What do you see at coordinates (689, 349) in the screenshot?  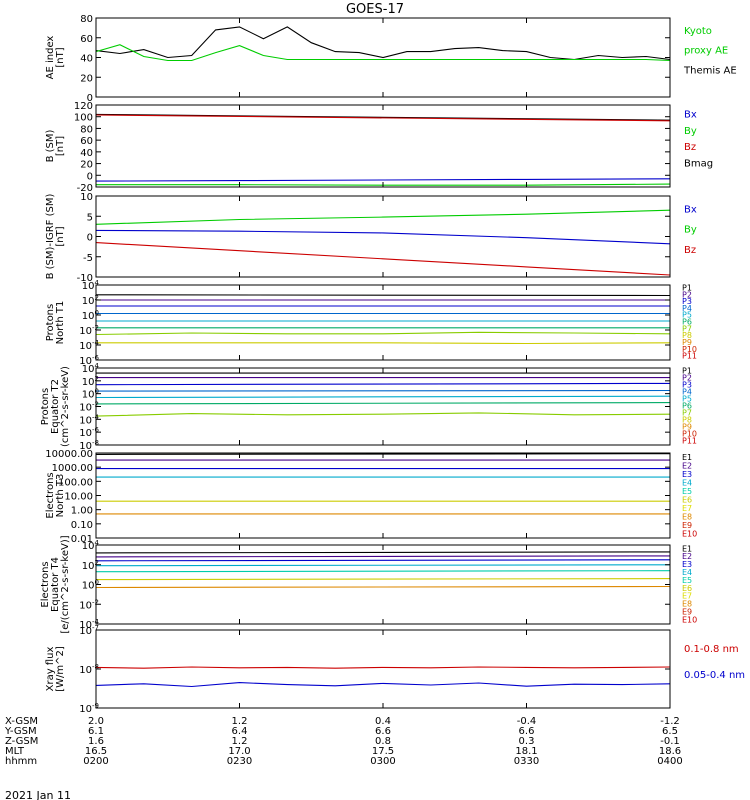 I see `legend-entry: P10` at bounding box center [689, 349].